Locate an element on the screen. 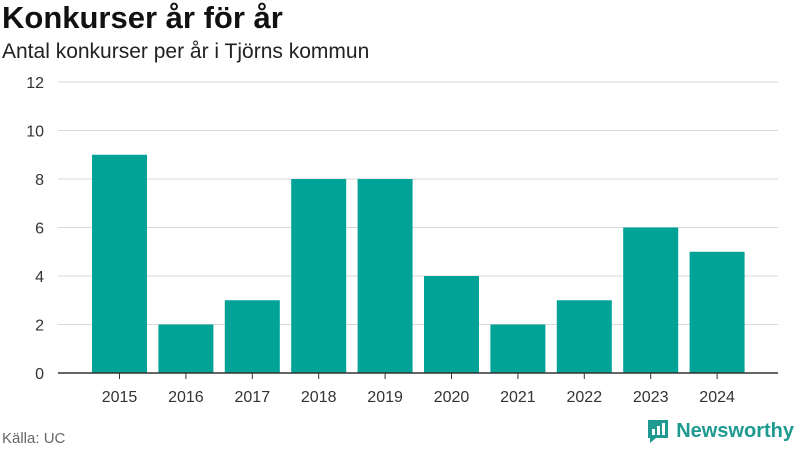  x-tick-label: 2018 is located at coordinates (319, 397).